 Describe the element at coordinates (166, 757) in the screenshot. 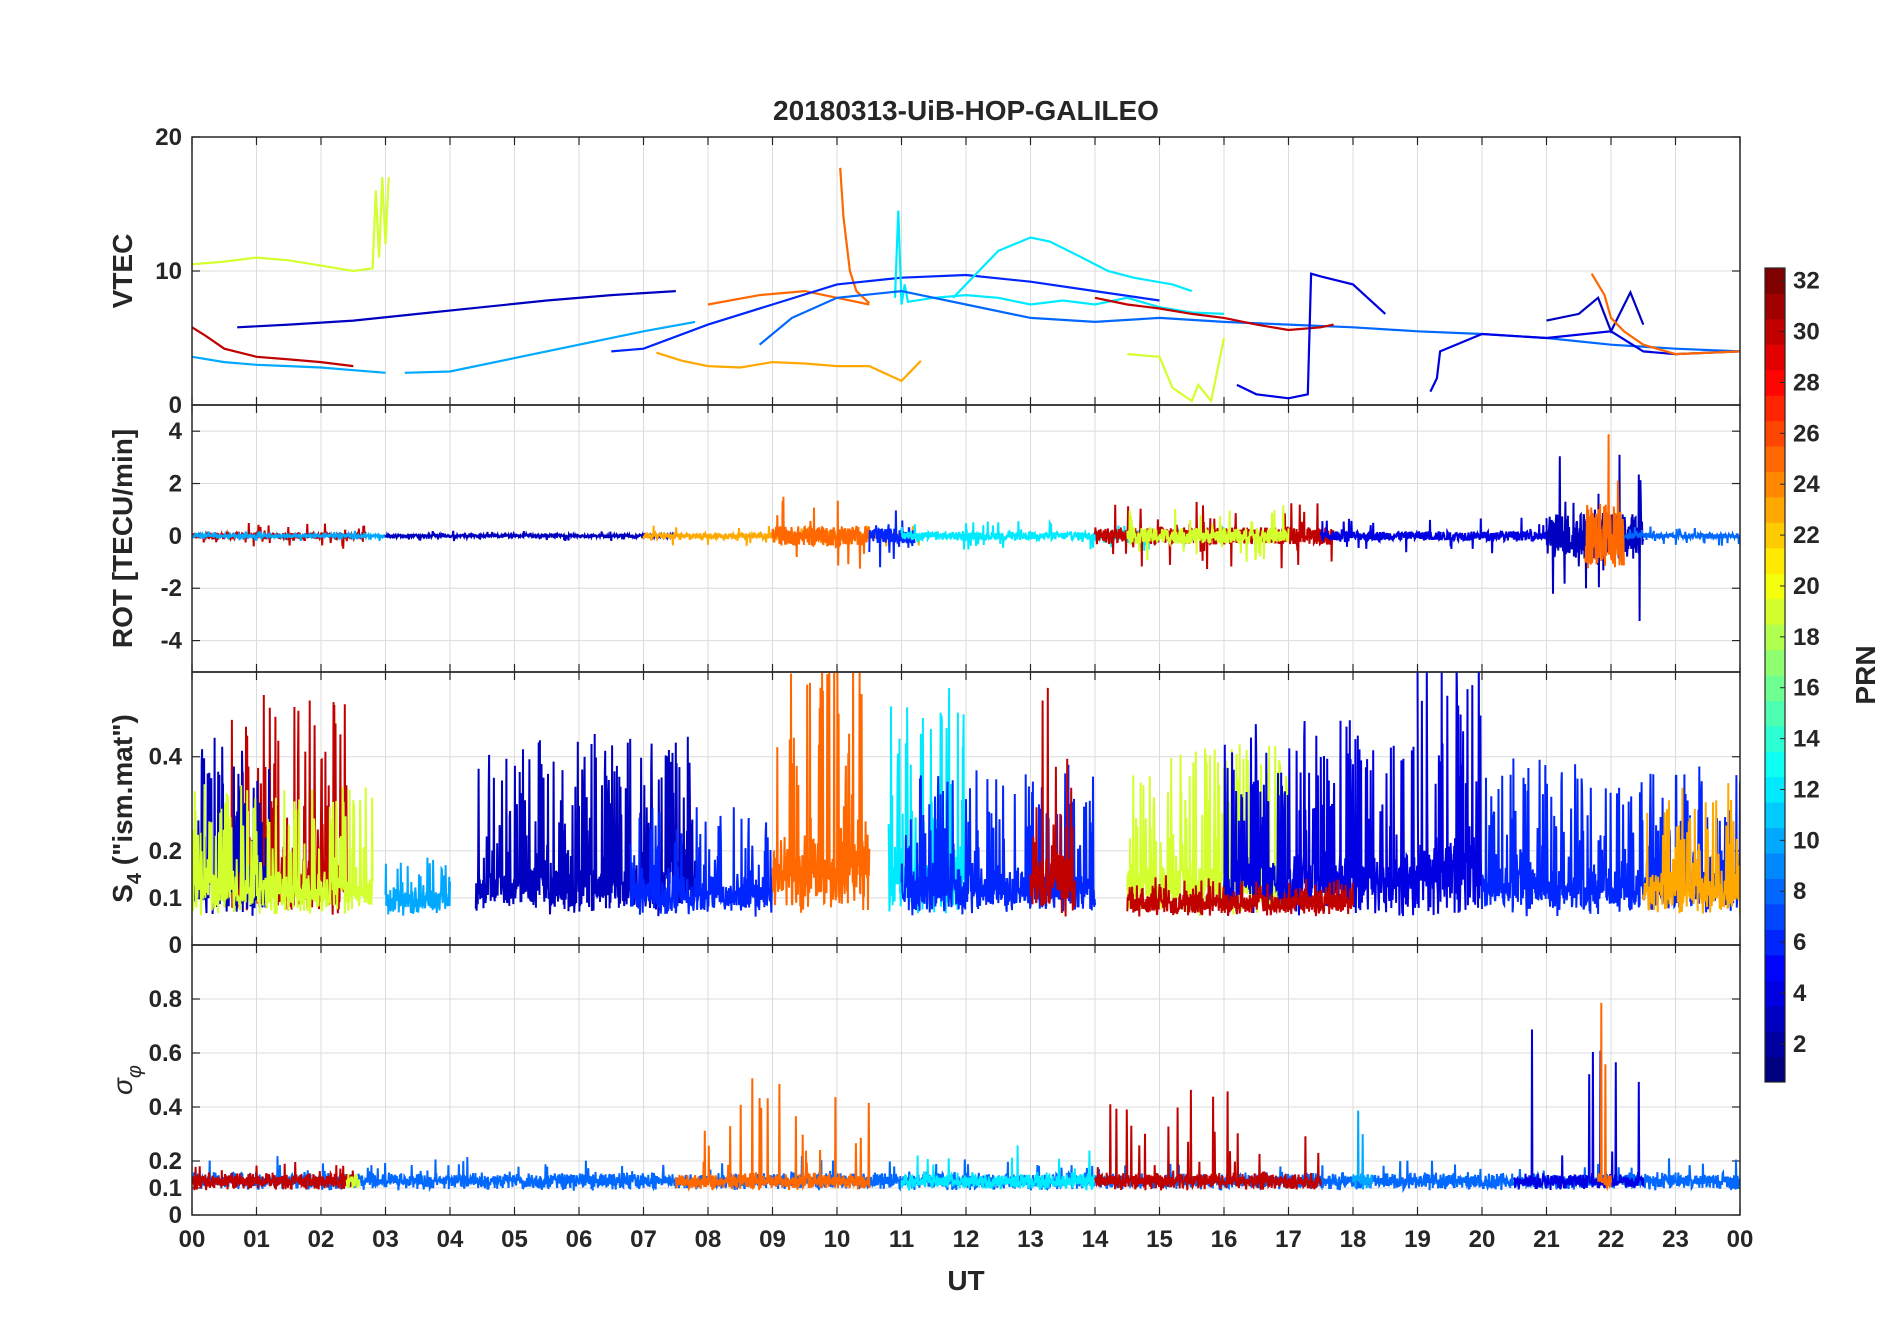

I see `y-tick-label: 0.4` at that location.